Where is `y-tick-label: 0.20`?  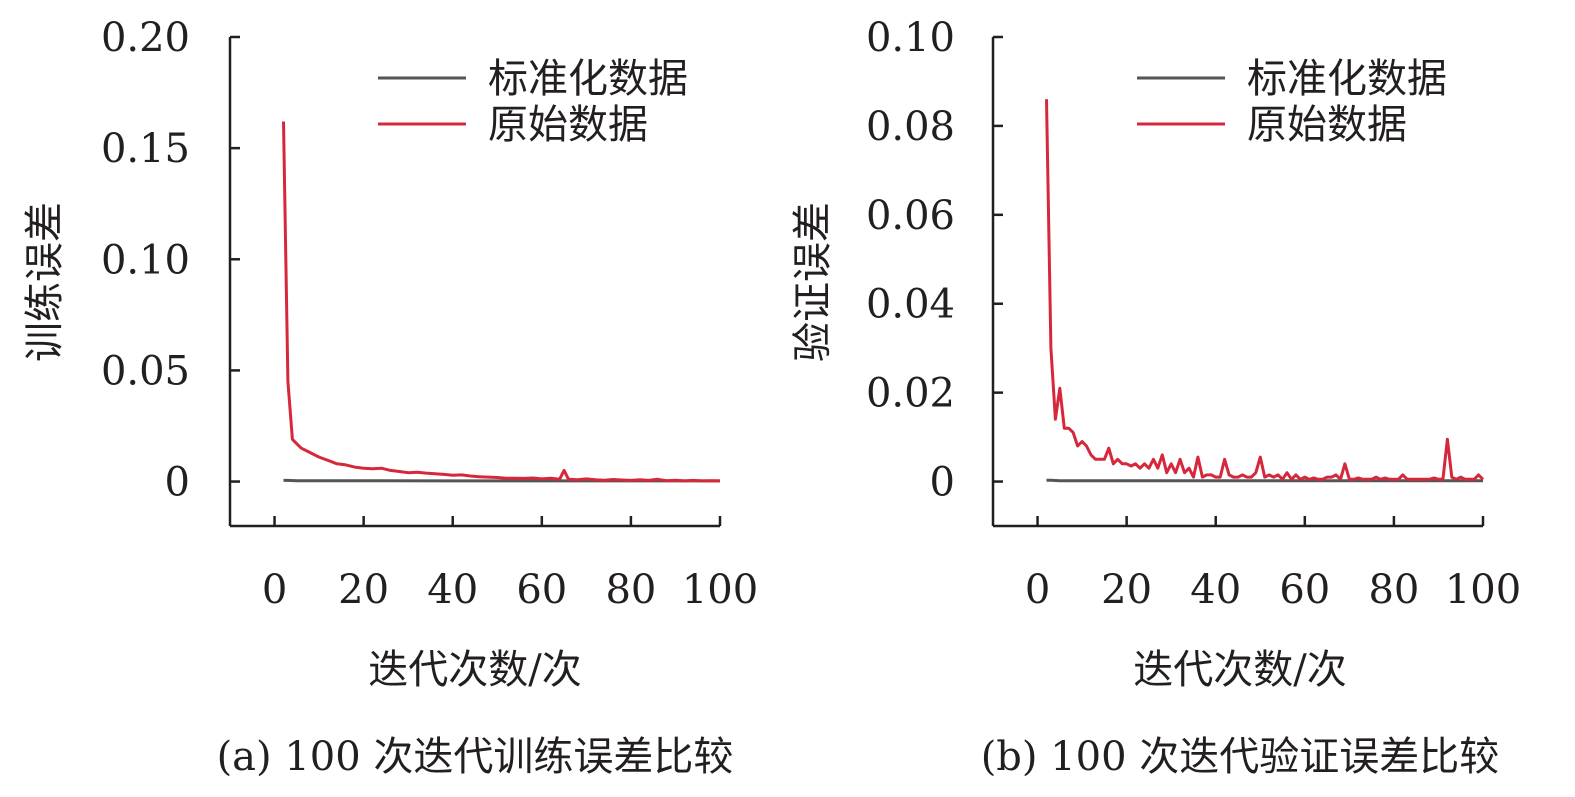 y-tick-label: 0.20 is located at coordinates (145, 38).